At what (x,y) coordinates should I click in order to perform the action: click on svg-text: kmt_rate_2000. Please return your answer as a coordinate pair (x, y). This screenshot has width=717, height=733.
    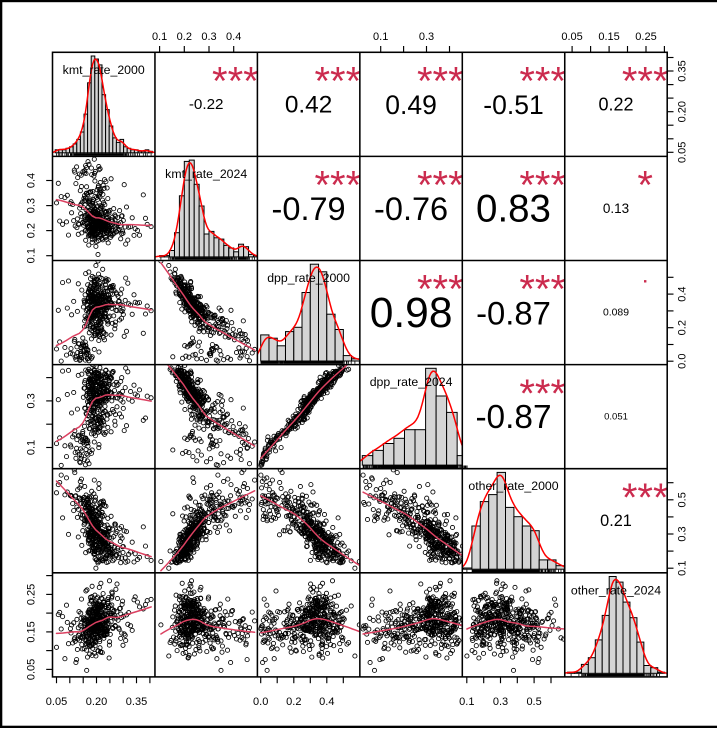
    Looking at the image, I should click on (104, 70).